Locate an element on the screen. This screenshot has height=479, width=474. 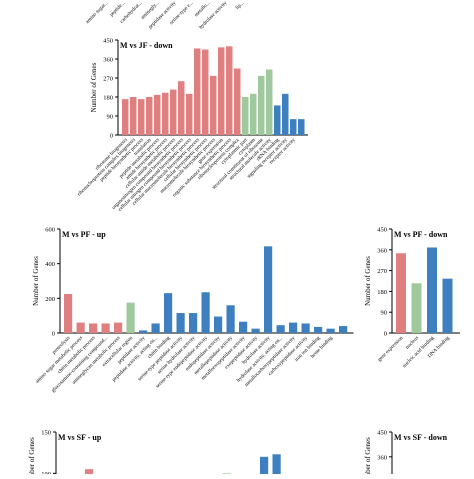
y-tick-label: 400 is located at coordinates (50, 264).